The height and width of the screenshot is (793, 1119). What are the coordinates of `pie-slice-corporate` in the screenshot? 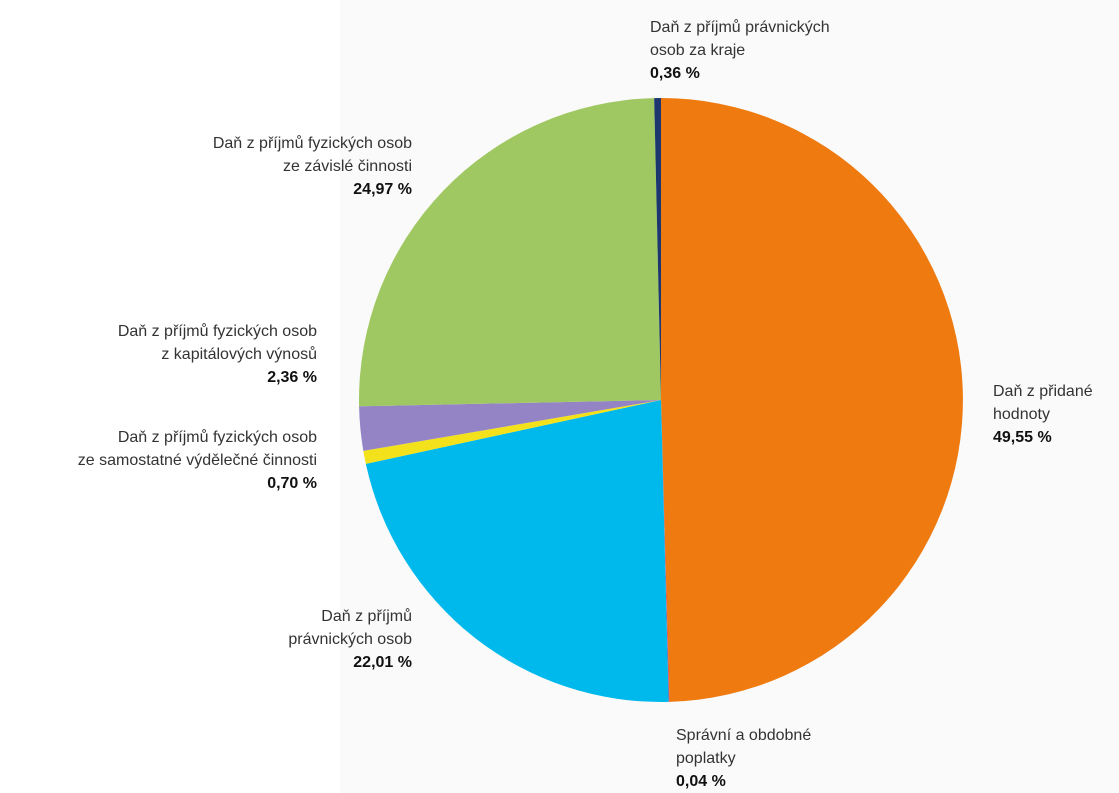 It's located at (517, 551).